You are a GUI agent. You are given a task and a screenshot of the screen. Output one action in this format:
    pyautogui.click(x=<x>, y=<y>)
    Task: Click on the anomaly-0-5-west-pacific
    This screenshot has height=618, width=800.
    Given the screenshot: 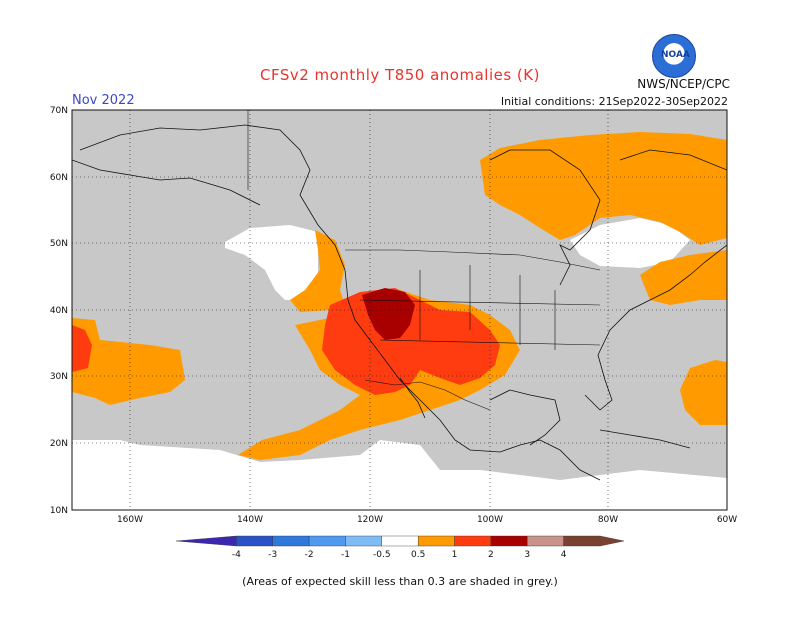 What is the action you would take?
    pyautogui.click(x=128, y=361)
    